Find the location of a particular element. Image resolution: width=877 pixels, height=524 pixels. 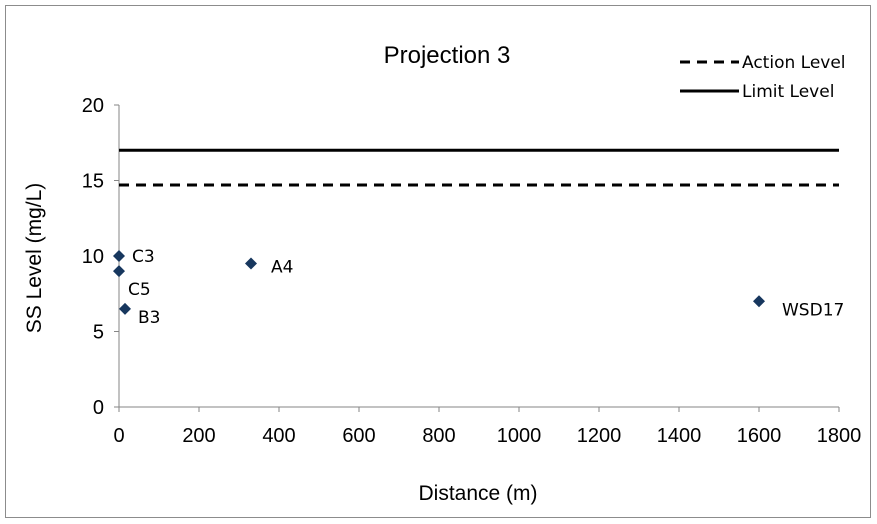

x-tick-label: 400 is located at coordinates (278, 436).